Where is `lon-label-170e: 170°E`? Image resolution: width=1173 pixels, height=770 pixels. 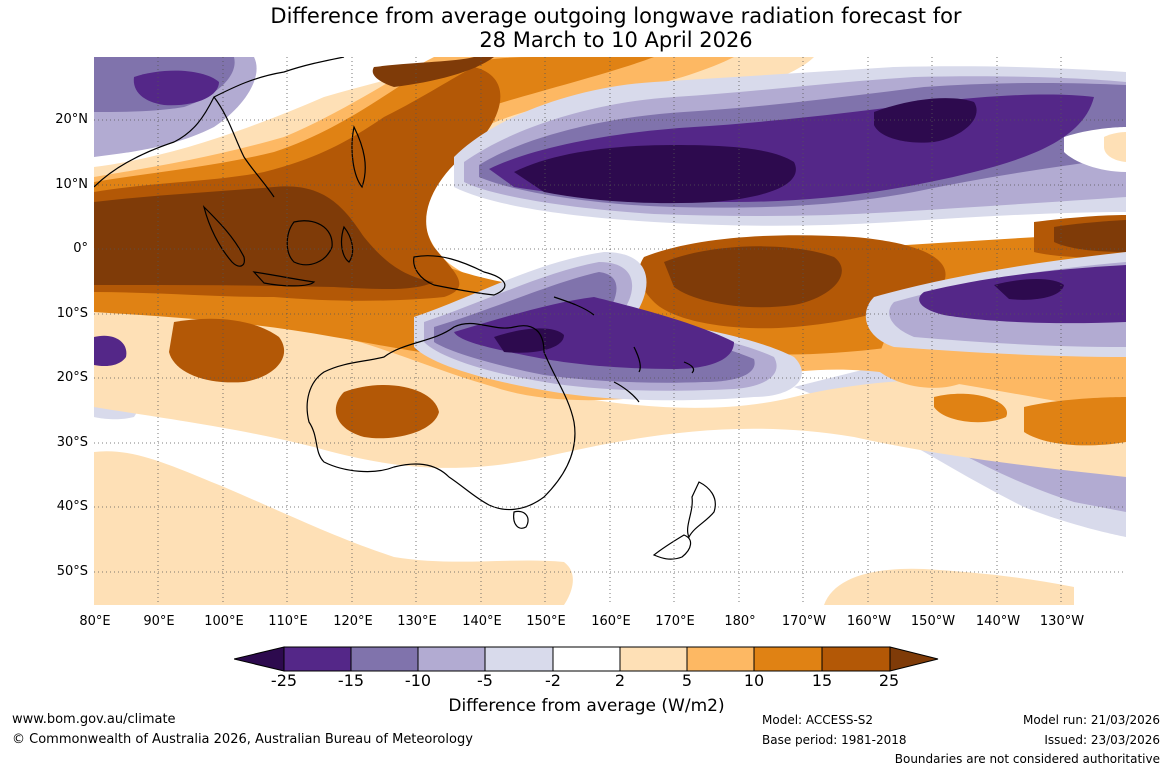
lon-label-170e: 170°E is located at coordinates (675, 621).